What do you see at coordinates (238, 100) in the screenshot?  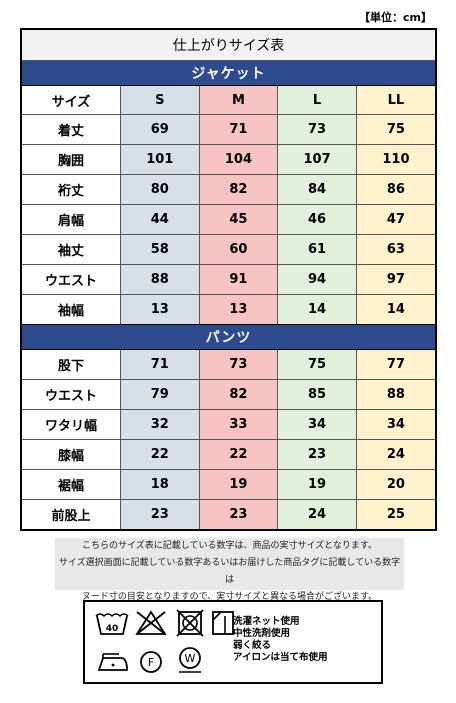 I see `size-header-m: M` at bounding box center [238, 100].